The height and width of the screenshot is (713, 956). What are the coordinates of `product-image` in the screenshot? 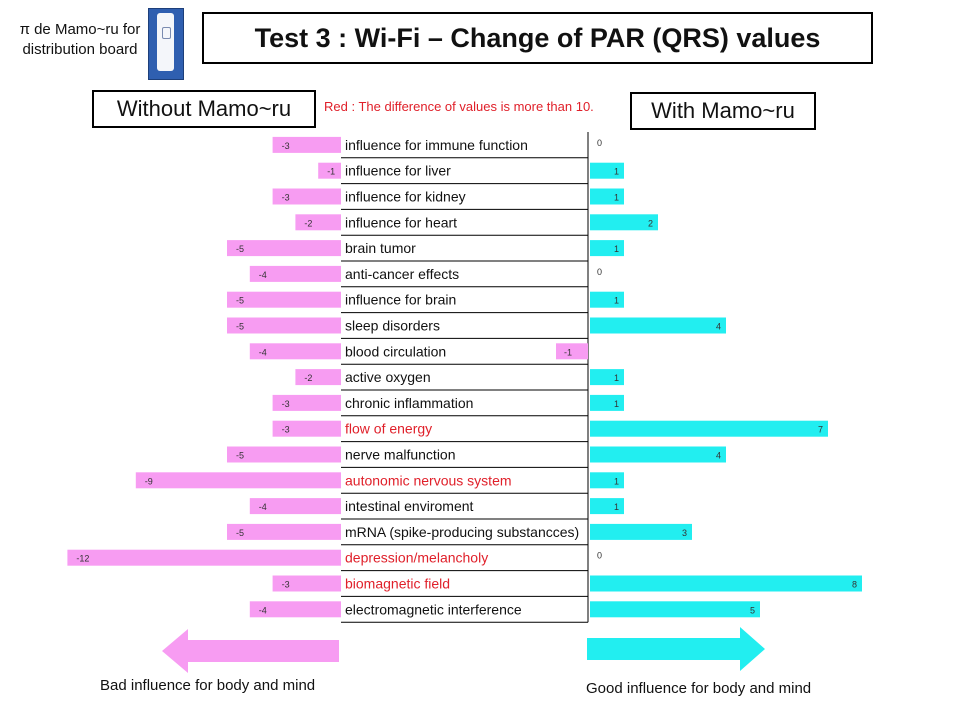 It's located at (166, 44).